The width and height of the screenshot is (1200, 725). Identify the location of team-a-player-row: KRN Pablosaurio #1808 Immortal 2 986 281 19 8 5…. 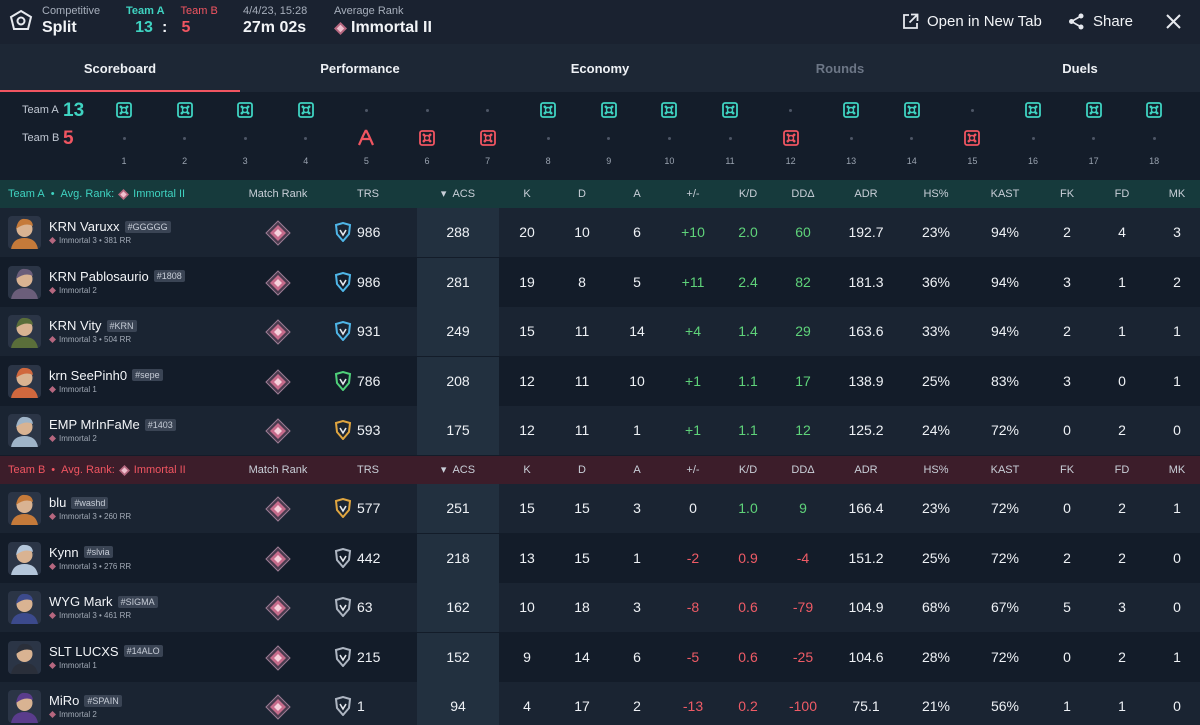
(600, 282).